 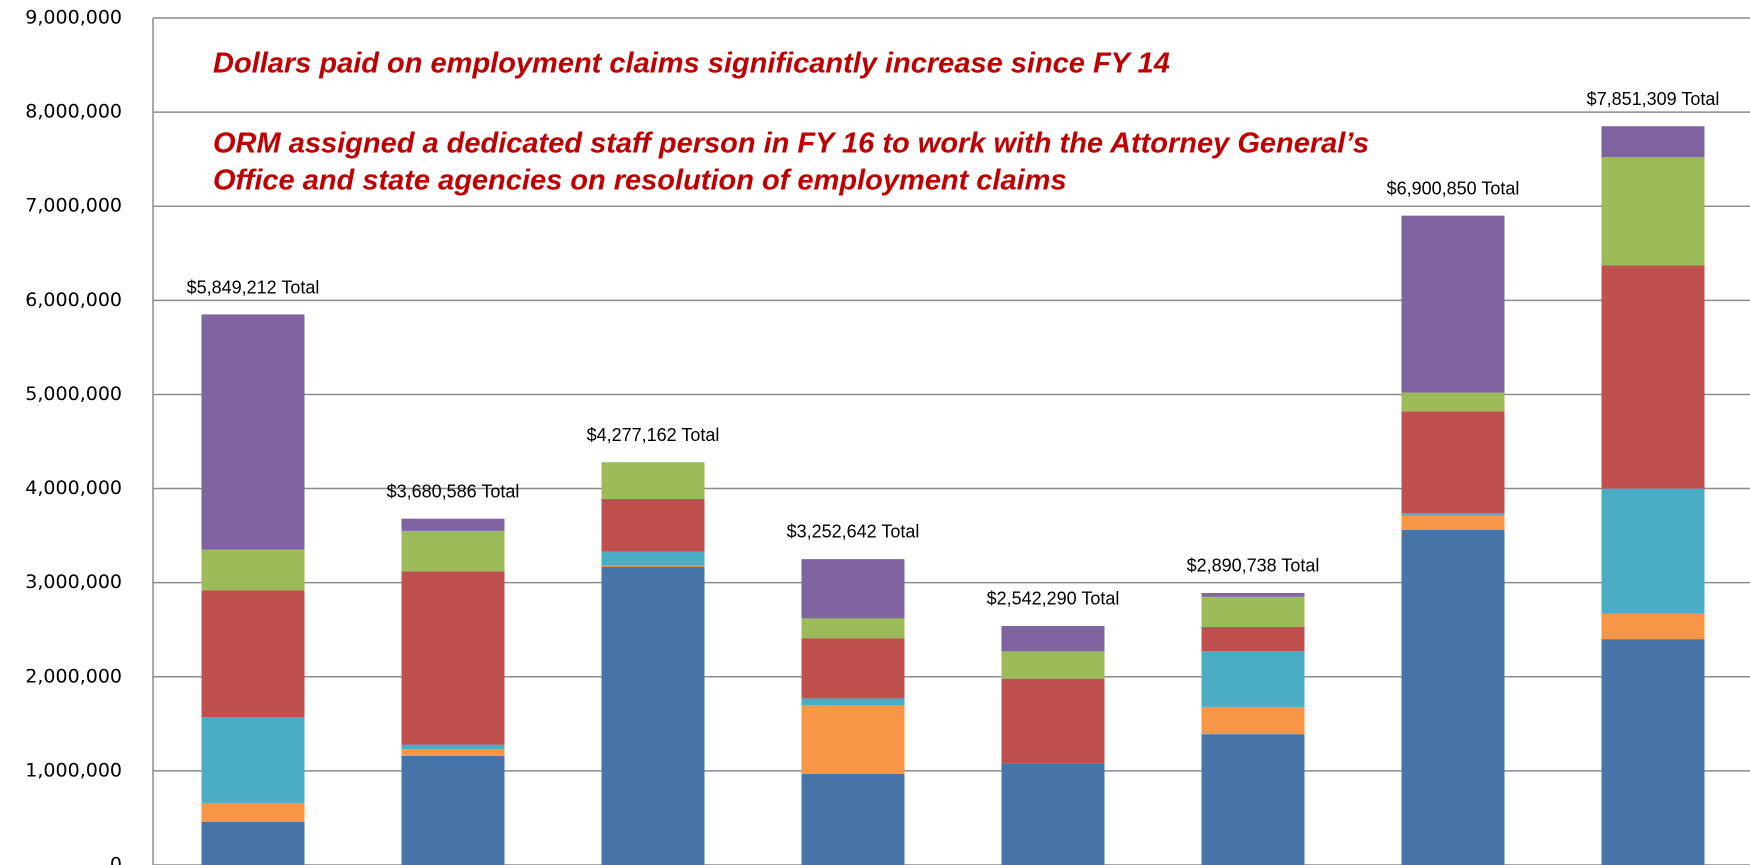 What do you see at coordinates (73, 582) in the screenshot?
I see `y-tick-label: 3,000,000` at bounding box center [73, 582].